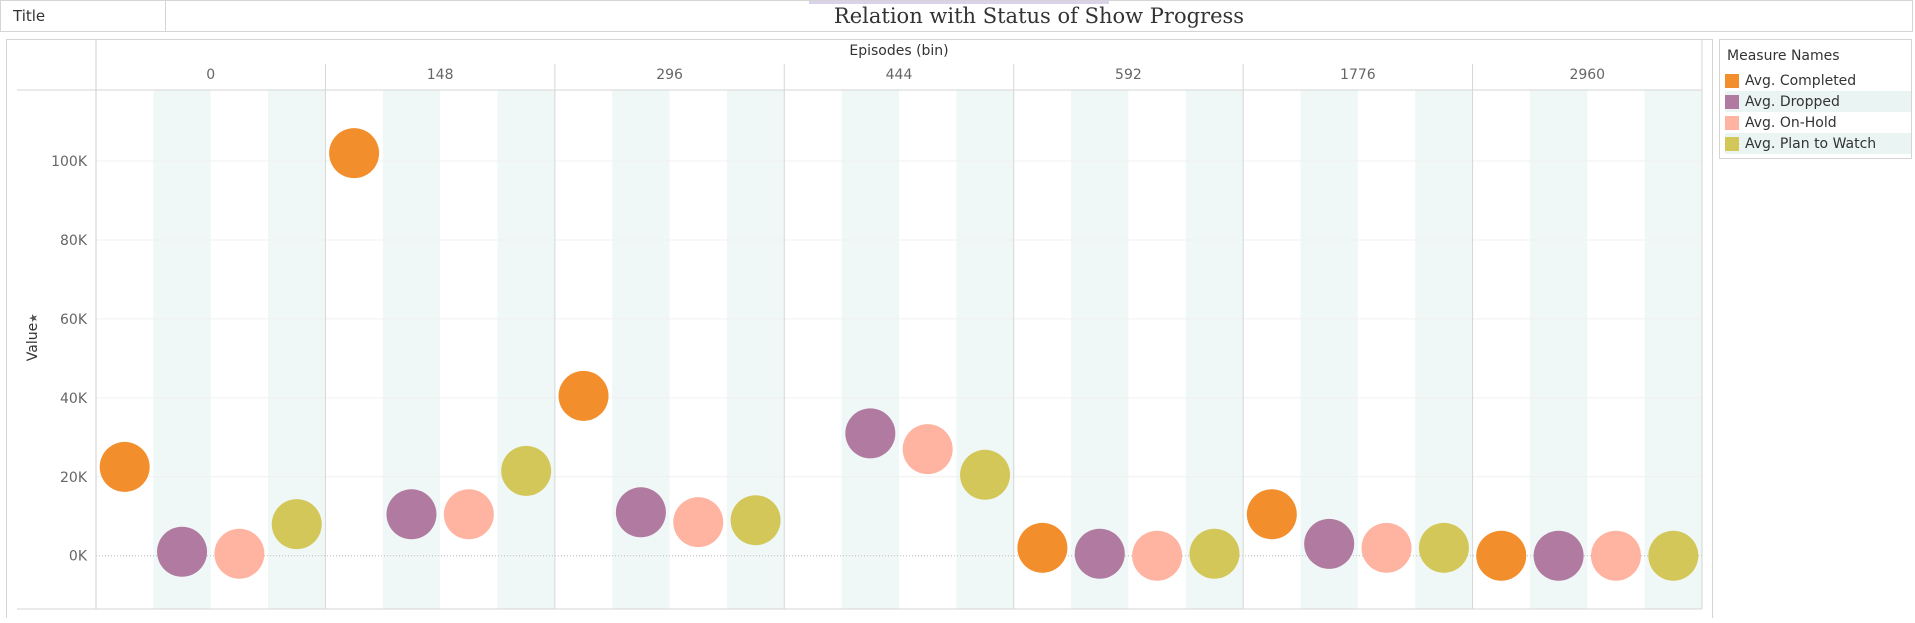 This screenshot has width=1915, height=623. What do you see at coordinates (898, 51) in the screenshot?
I see `x-axis-title: Episodes (bin)` at bounding box center [898, 51].